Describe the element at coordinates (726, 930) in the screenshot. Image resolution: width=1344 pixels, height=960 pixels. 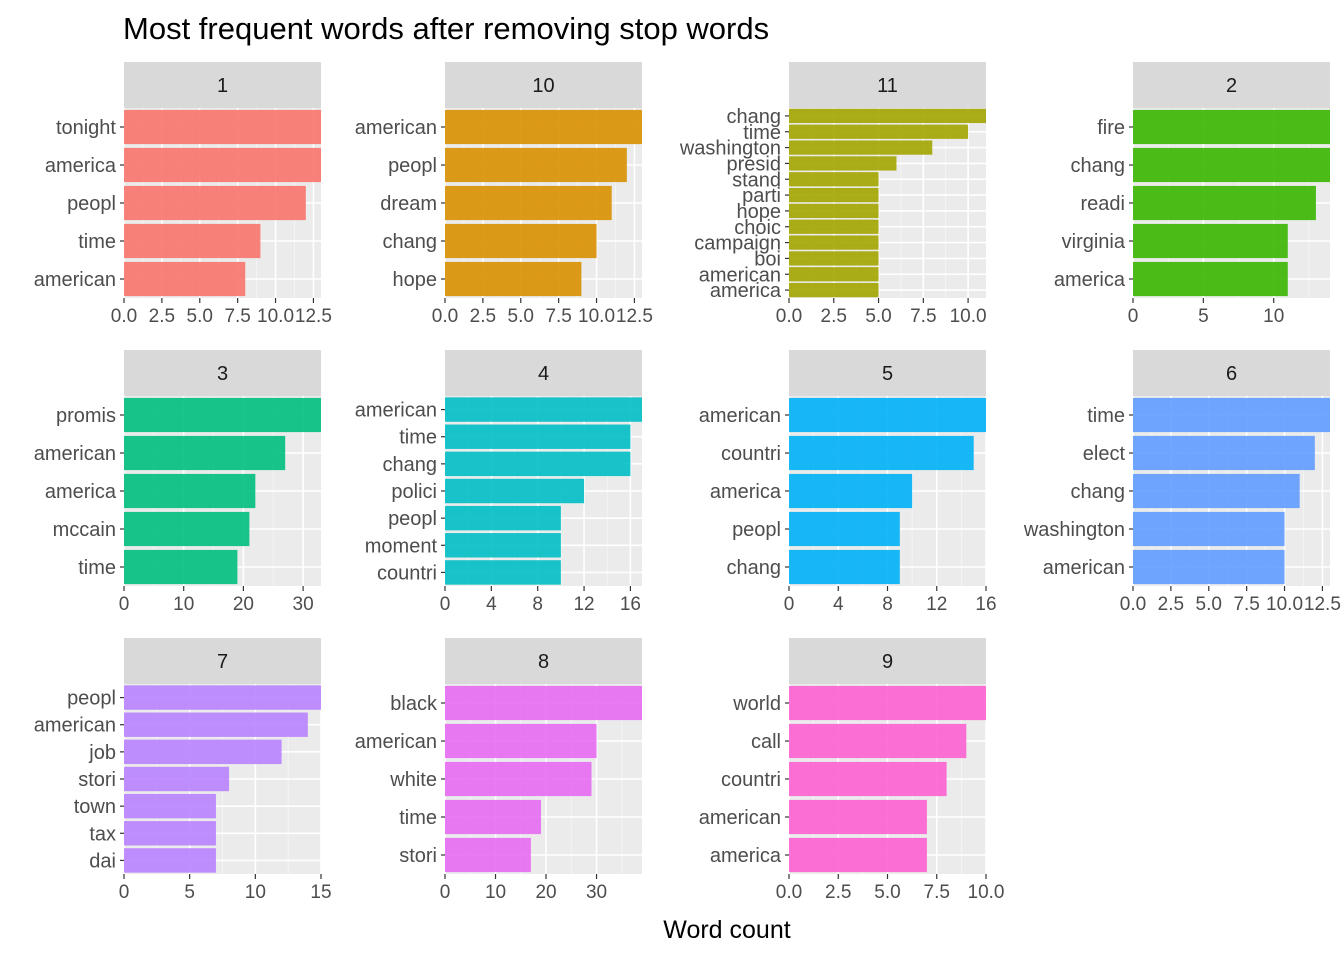
I see `x-axis-title: Word count` at that location.